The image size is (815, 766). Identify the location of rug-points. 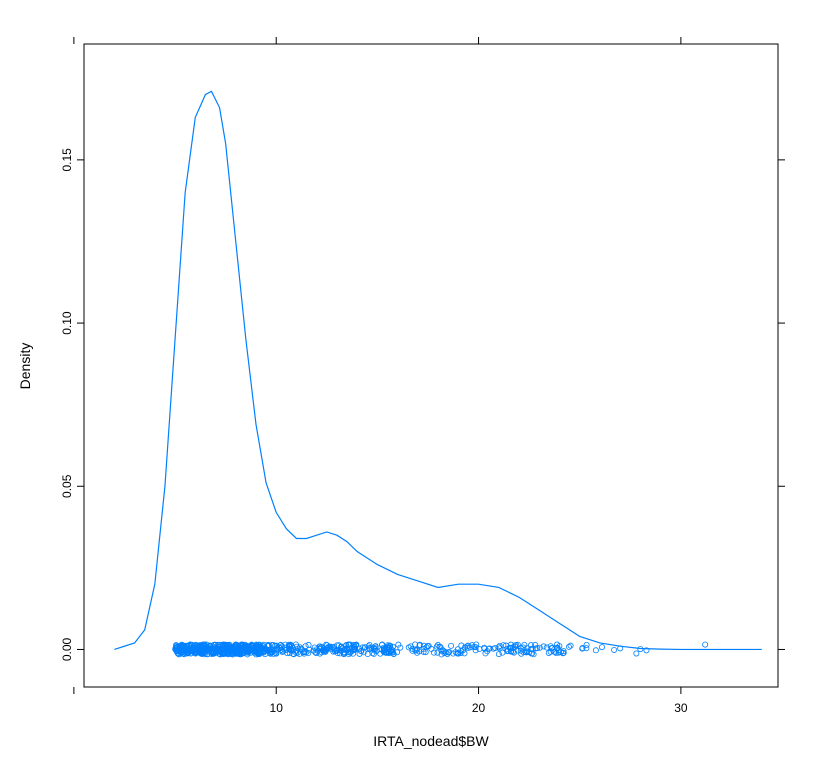
(440, 649).